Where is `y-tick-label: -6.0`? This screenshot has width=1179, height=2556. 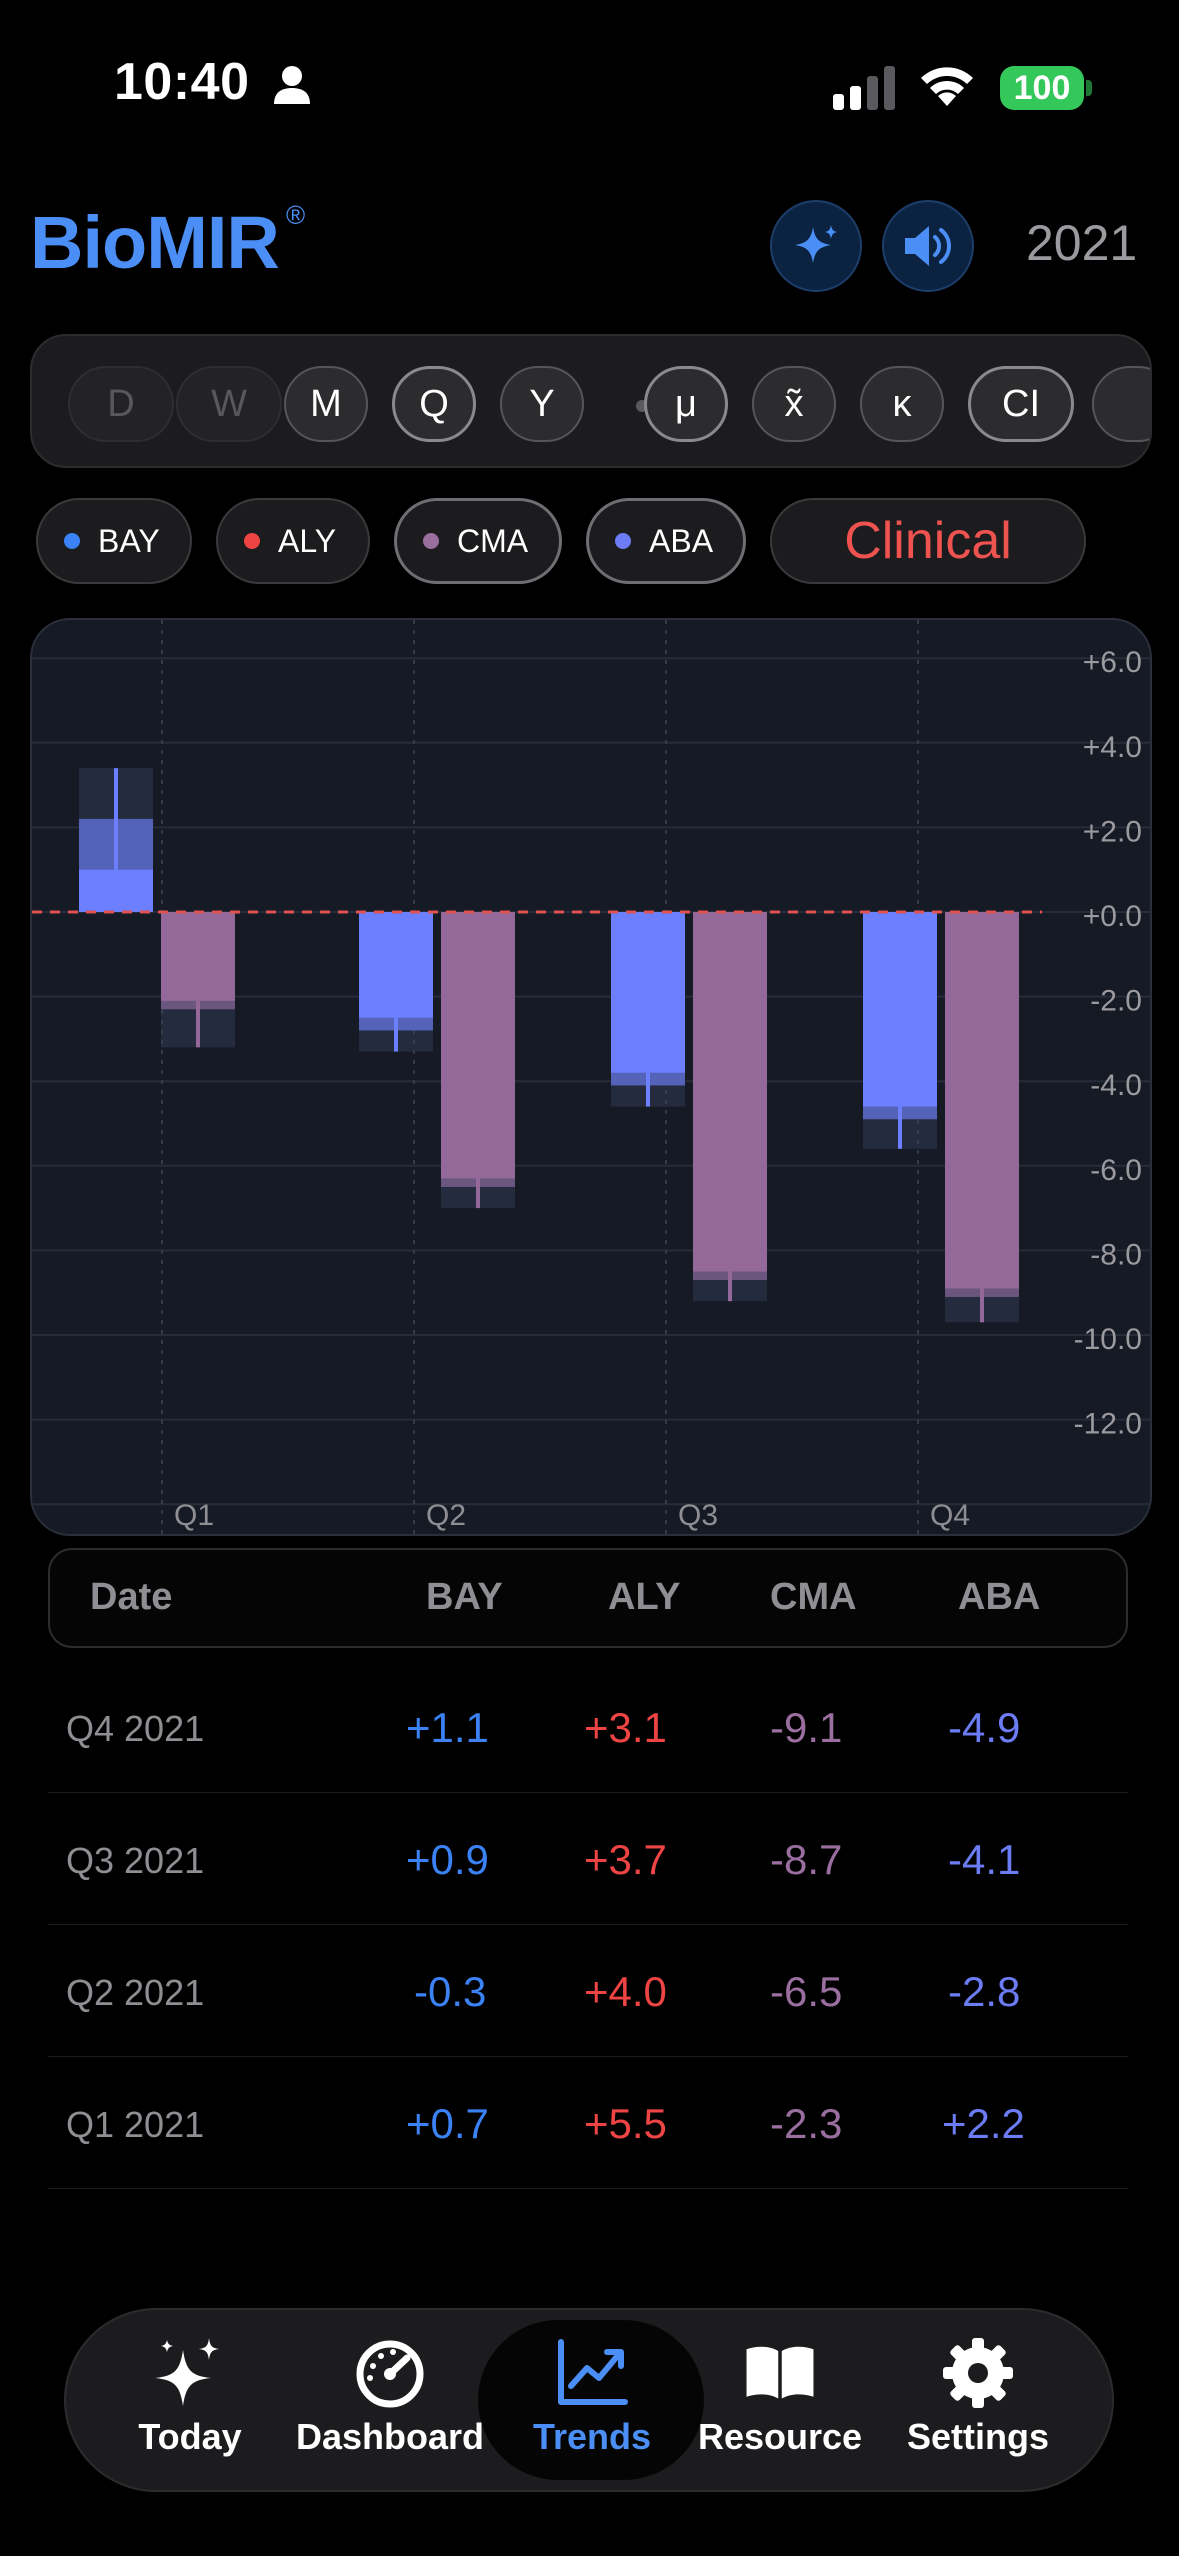
y-tick-label: -6.0 is located at coordinates (1116, 1170).